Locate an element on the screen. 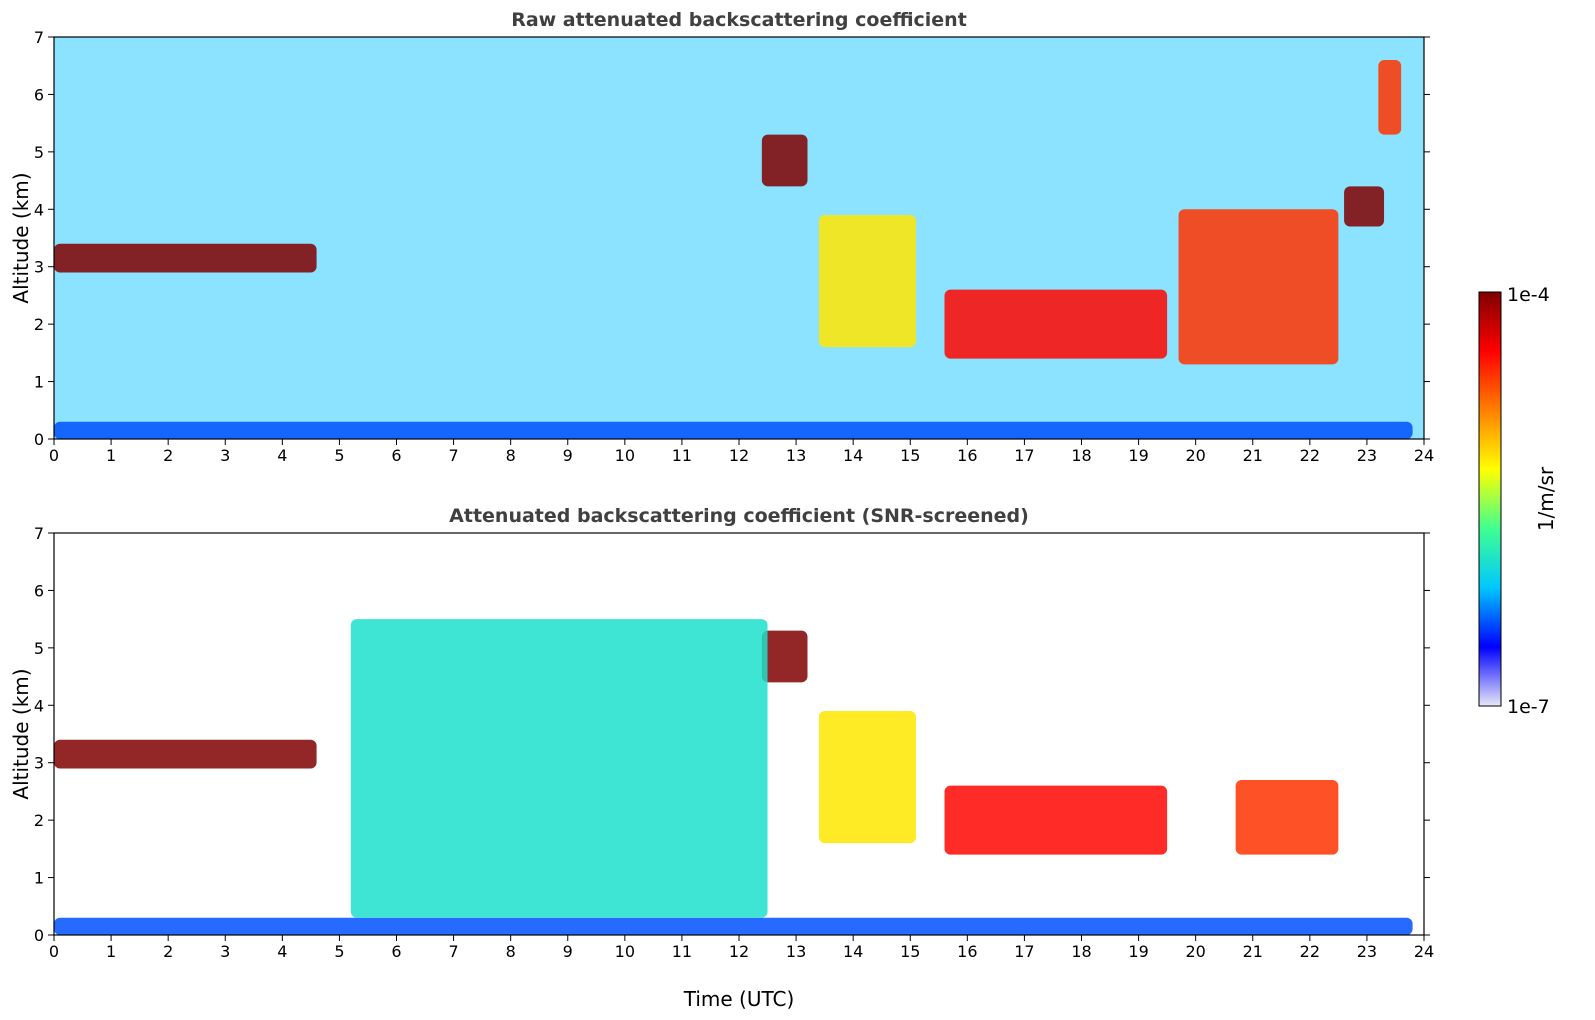  colorbar-label: 1/m/sr is located at coordinates (1546, 498).